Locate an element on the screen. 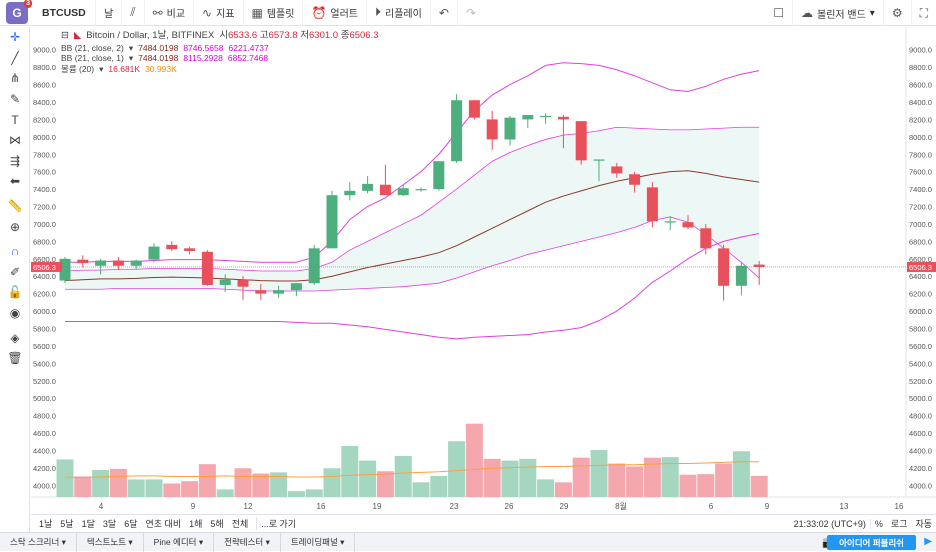 This screenshot has width=936, height=552. range-1: 5날 is located at coordinates (67, 524).